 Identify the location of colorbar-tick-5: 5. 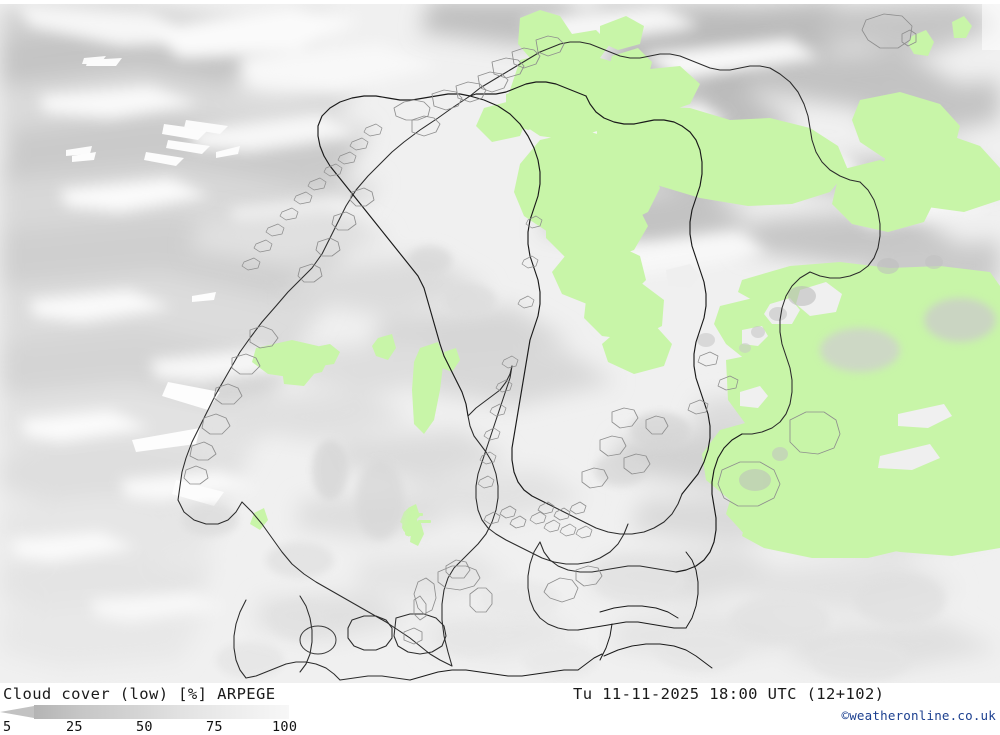
(7, 727).